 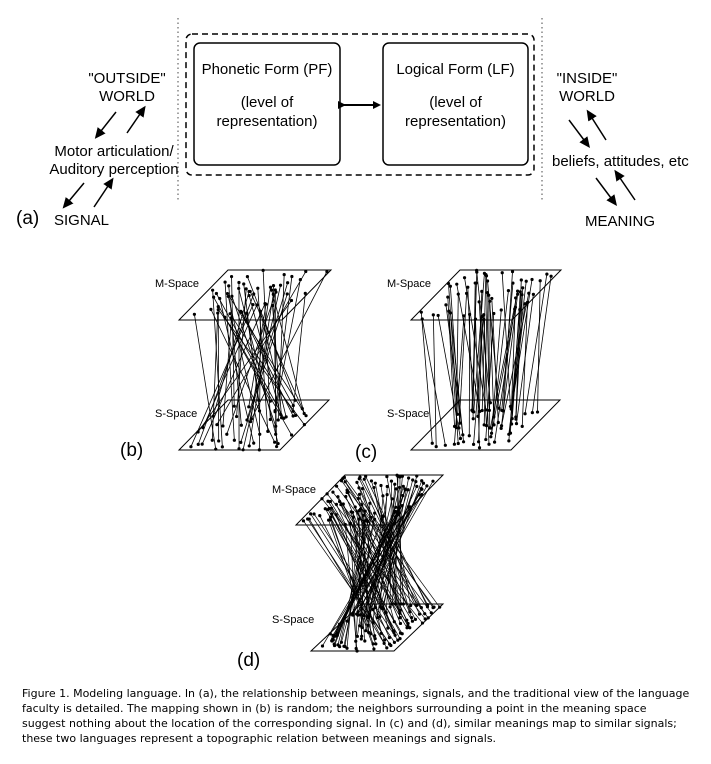 I want to click on inside-world-label: "INSIDE" WORLD, so click(x=587, y=88).